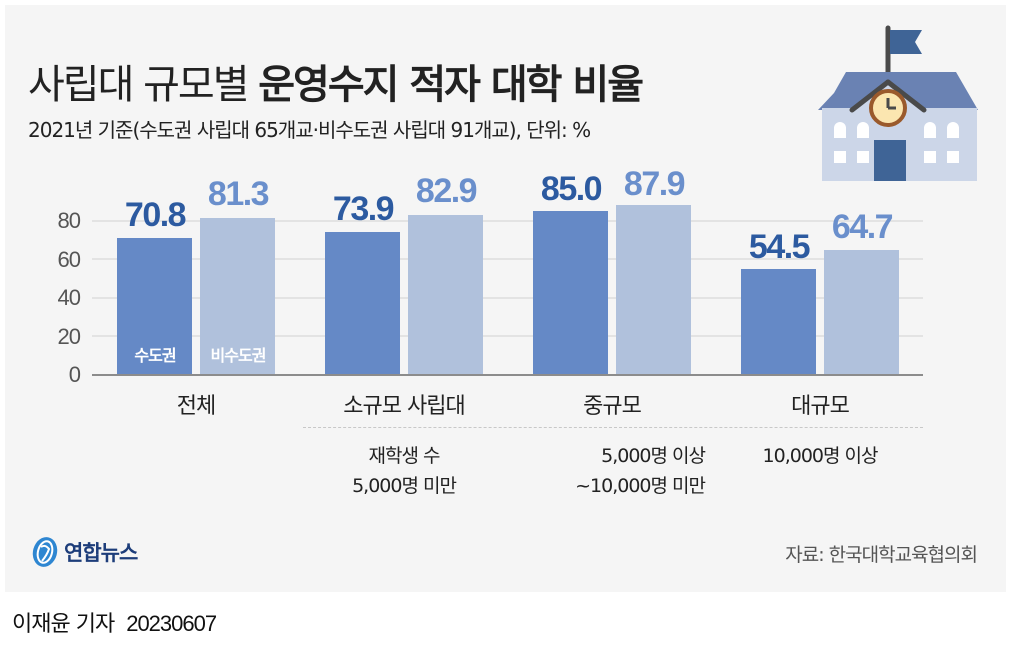  Describe the element at coordinates (45, 552) in the screenshot. I see `yonhap-logo-icon` at that location.